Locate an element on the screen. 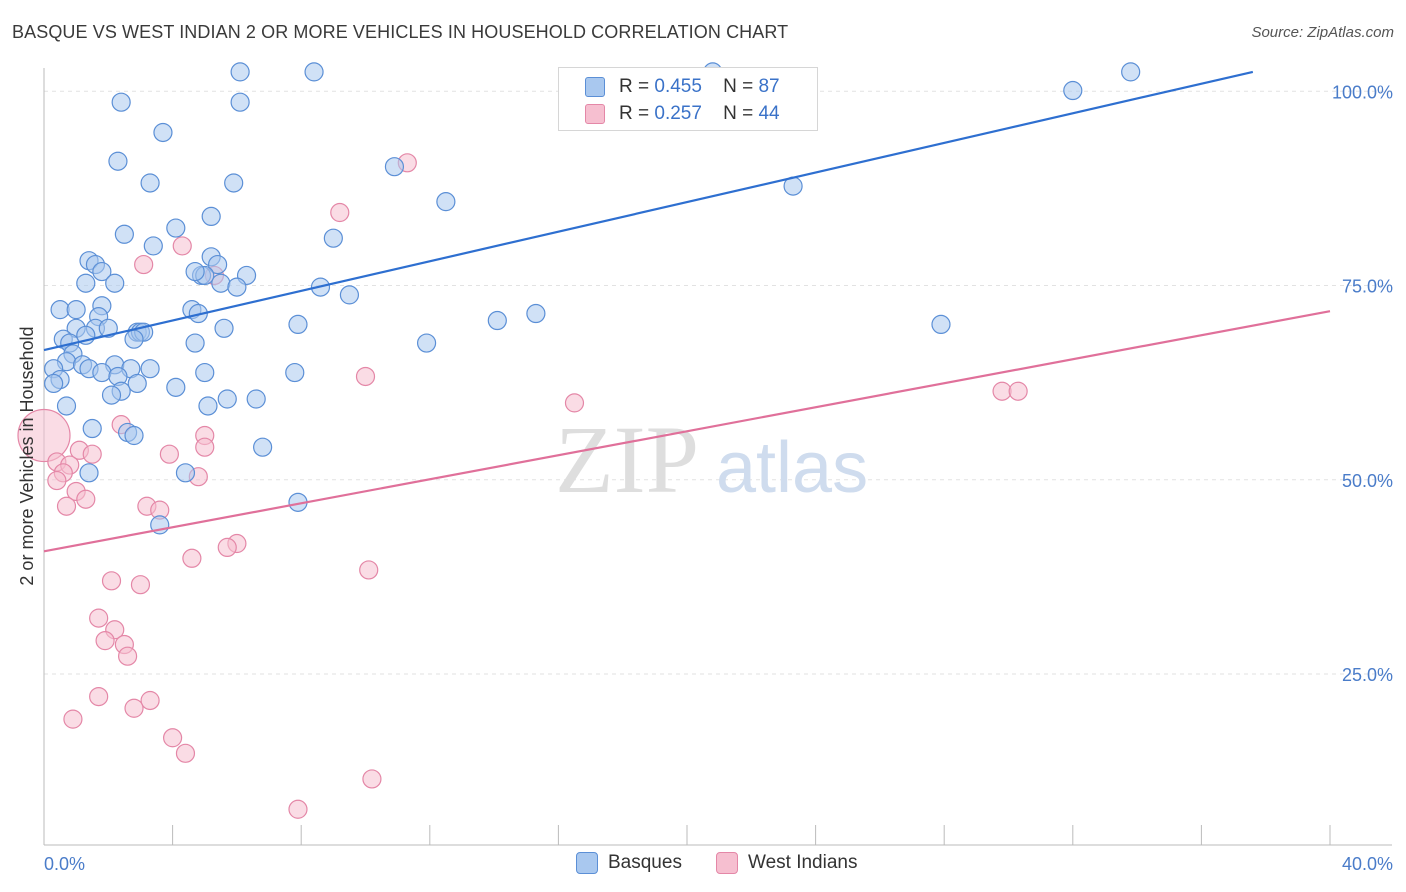 This screenshot has width=1406, height=892. legend-swatch-west-indians is located at coordinates (595, 114).